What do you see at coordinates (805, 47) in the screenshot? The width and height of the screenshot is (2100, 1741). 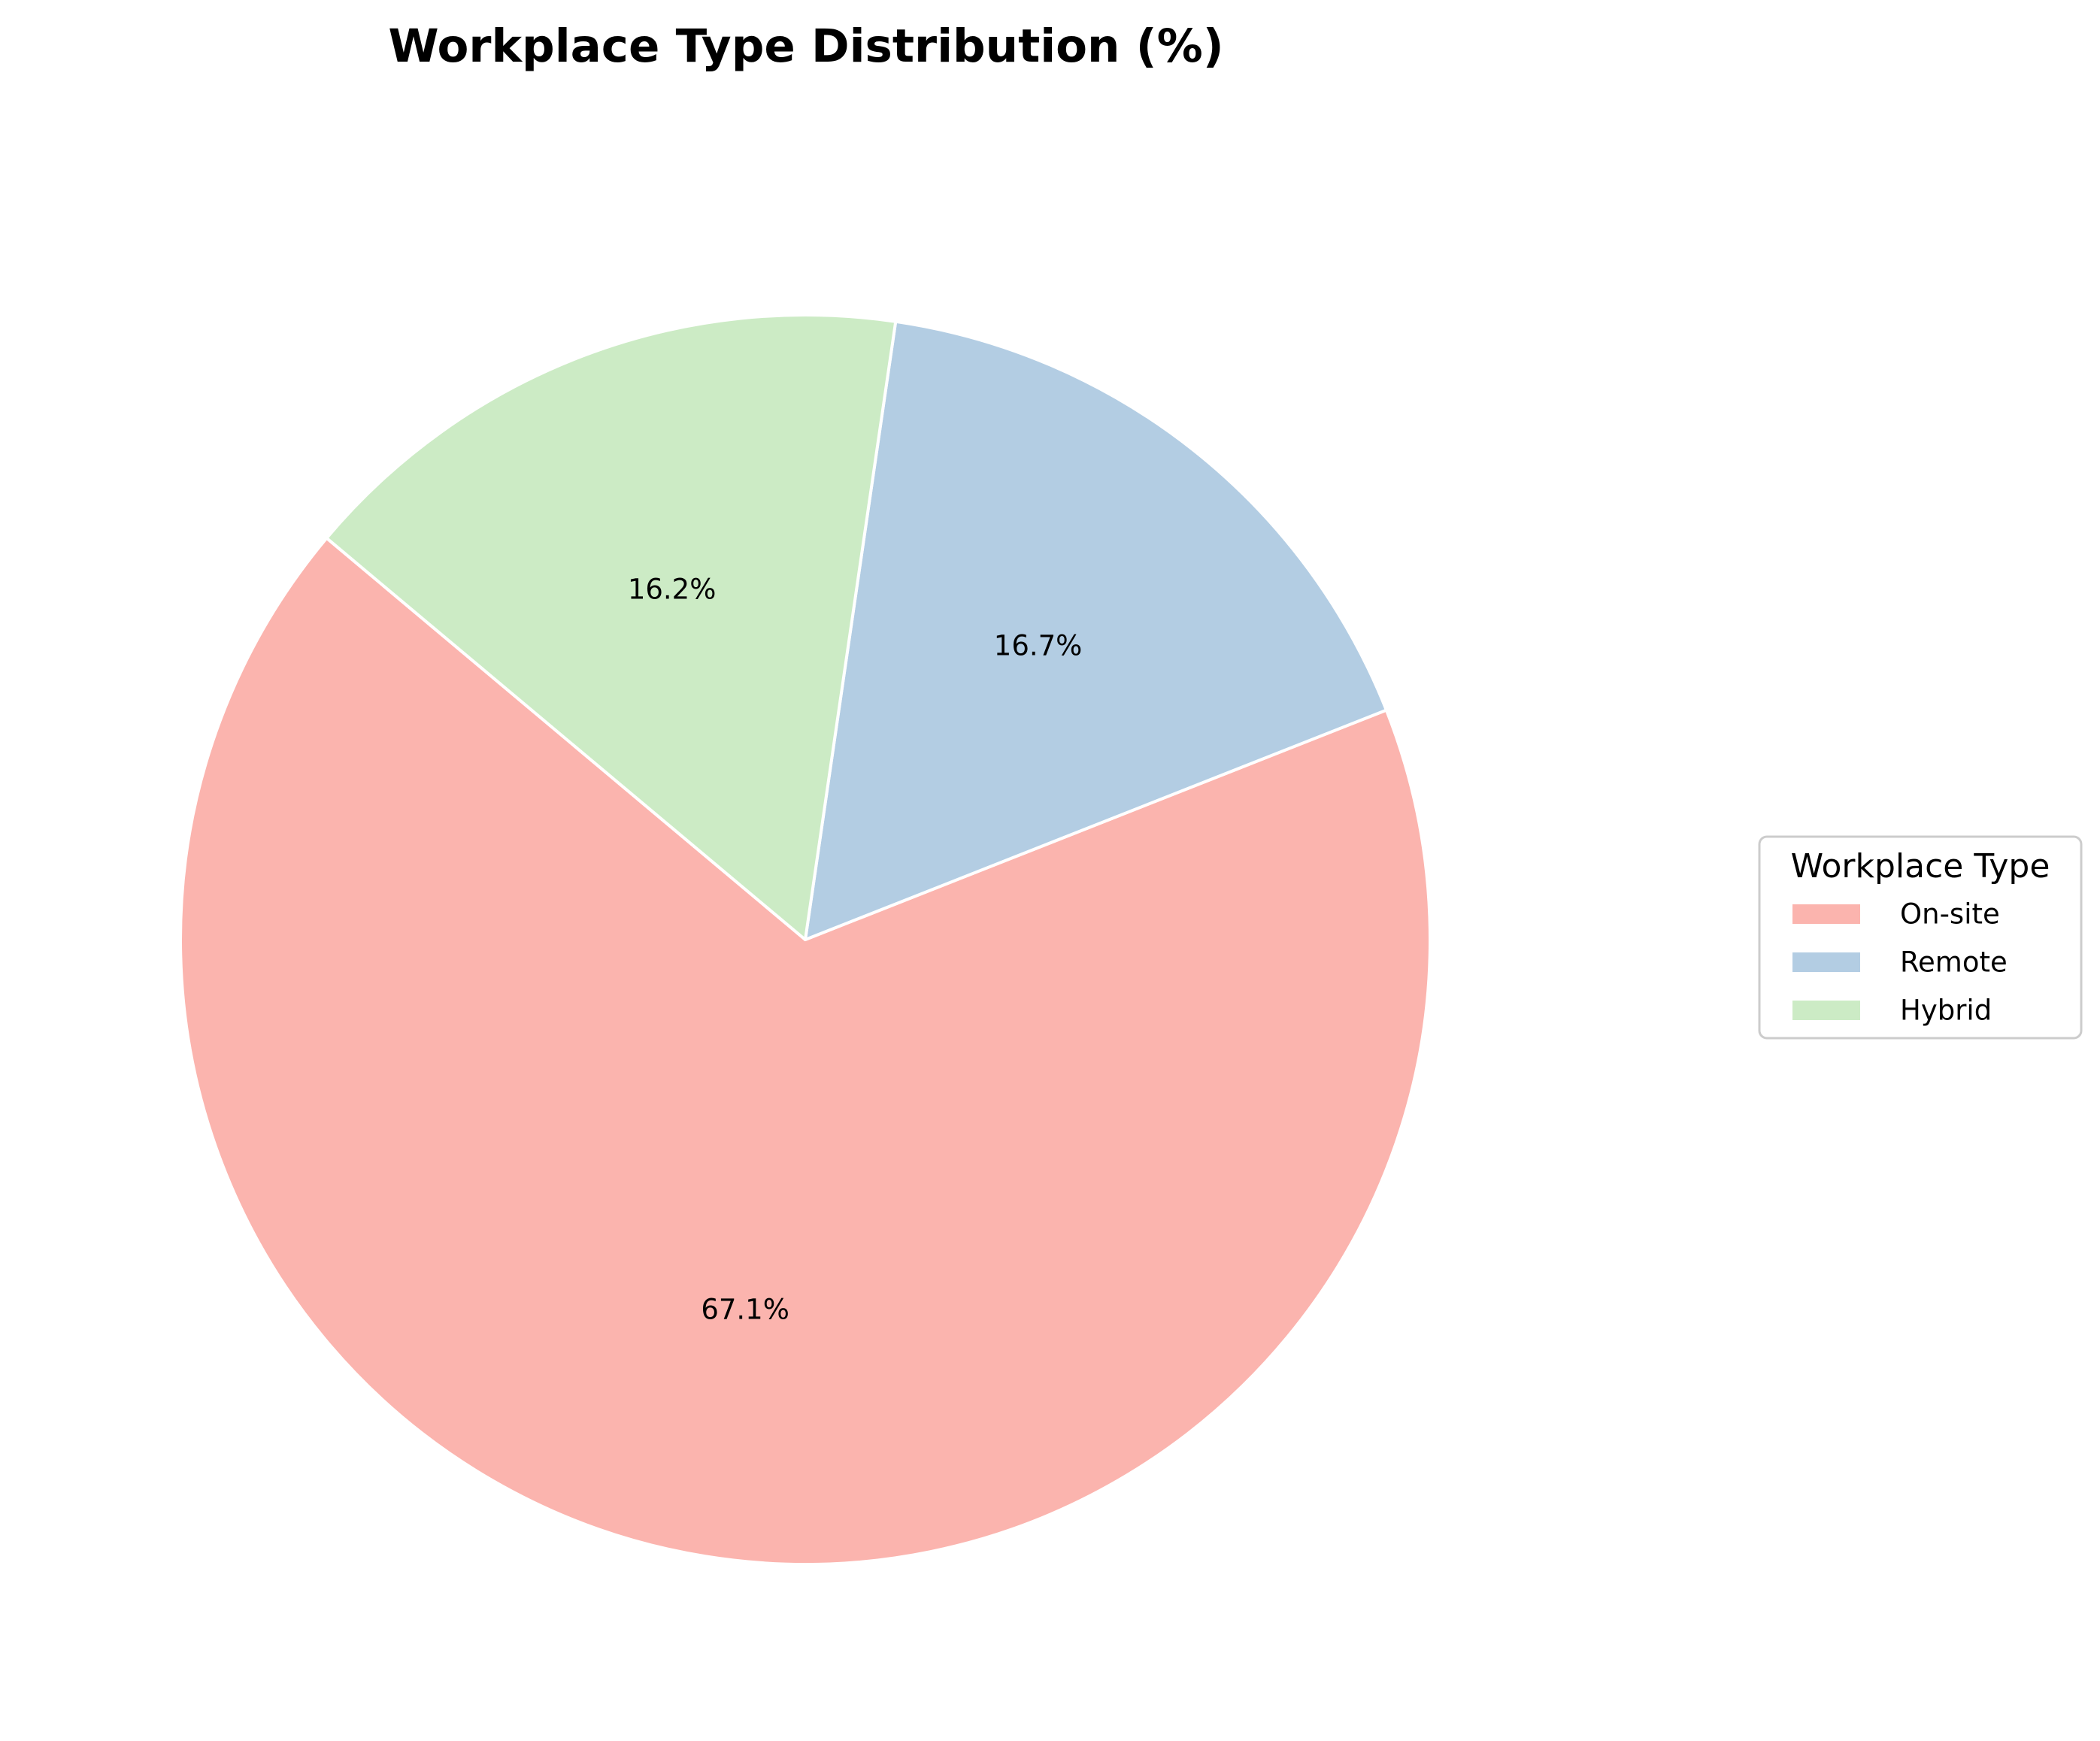 I see `chart-title: Workplace Type Distribution (%)` at bounding box center [805, 47].